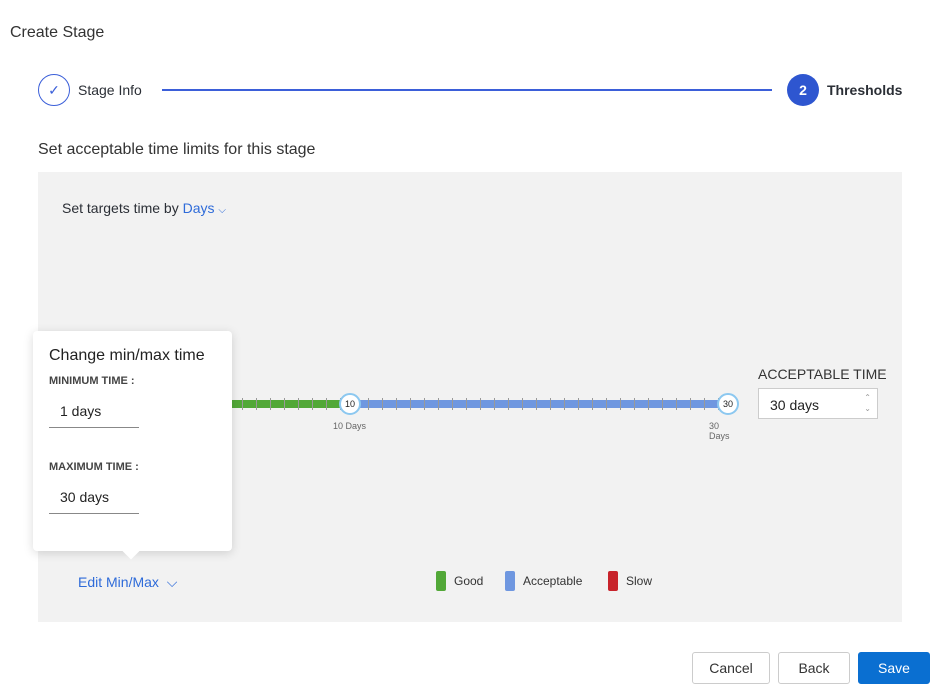  I want to click on legend-good: Good, so click(459, 581).